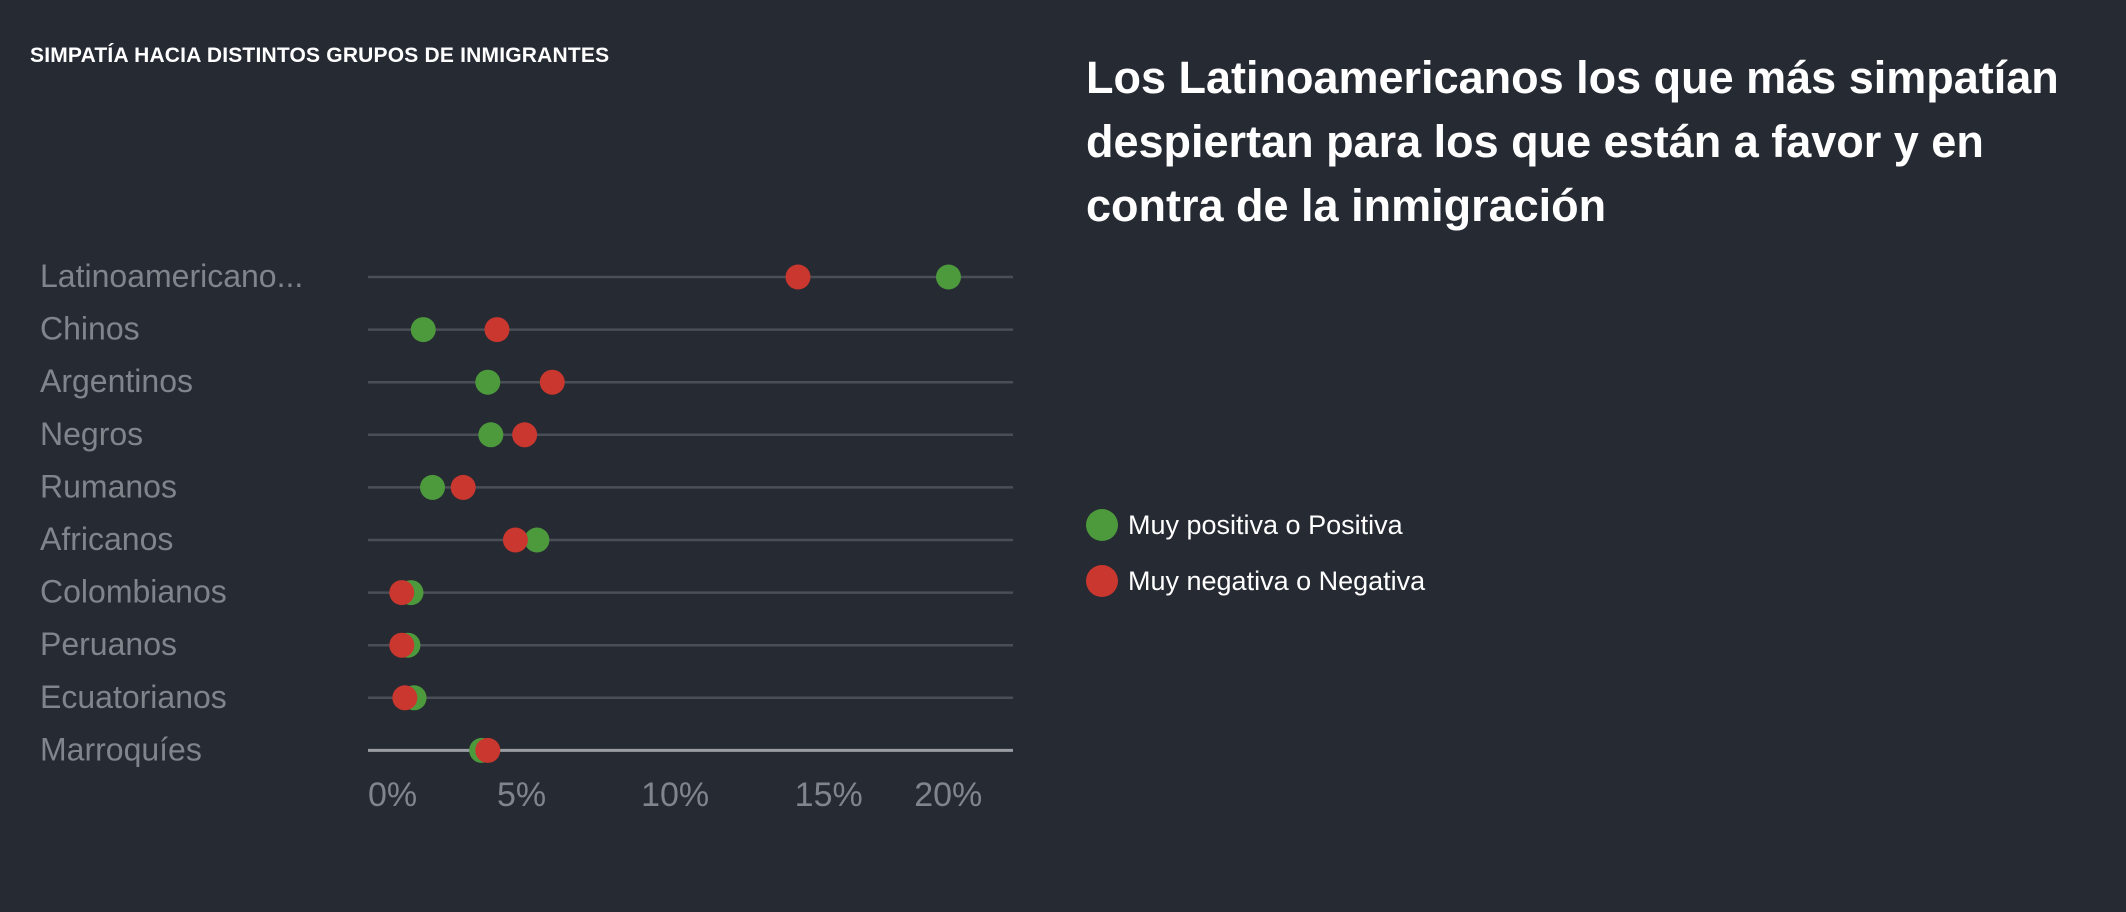 The image size is (2126, 912). Describe the element at coordinates (1102, 581) in the screenshot. I see `legend-swatch-negative` at that location.